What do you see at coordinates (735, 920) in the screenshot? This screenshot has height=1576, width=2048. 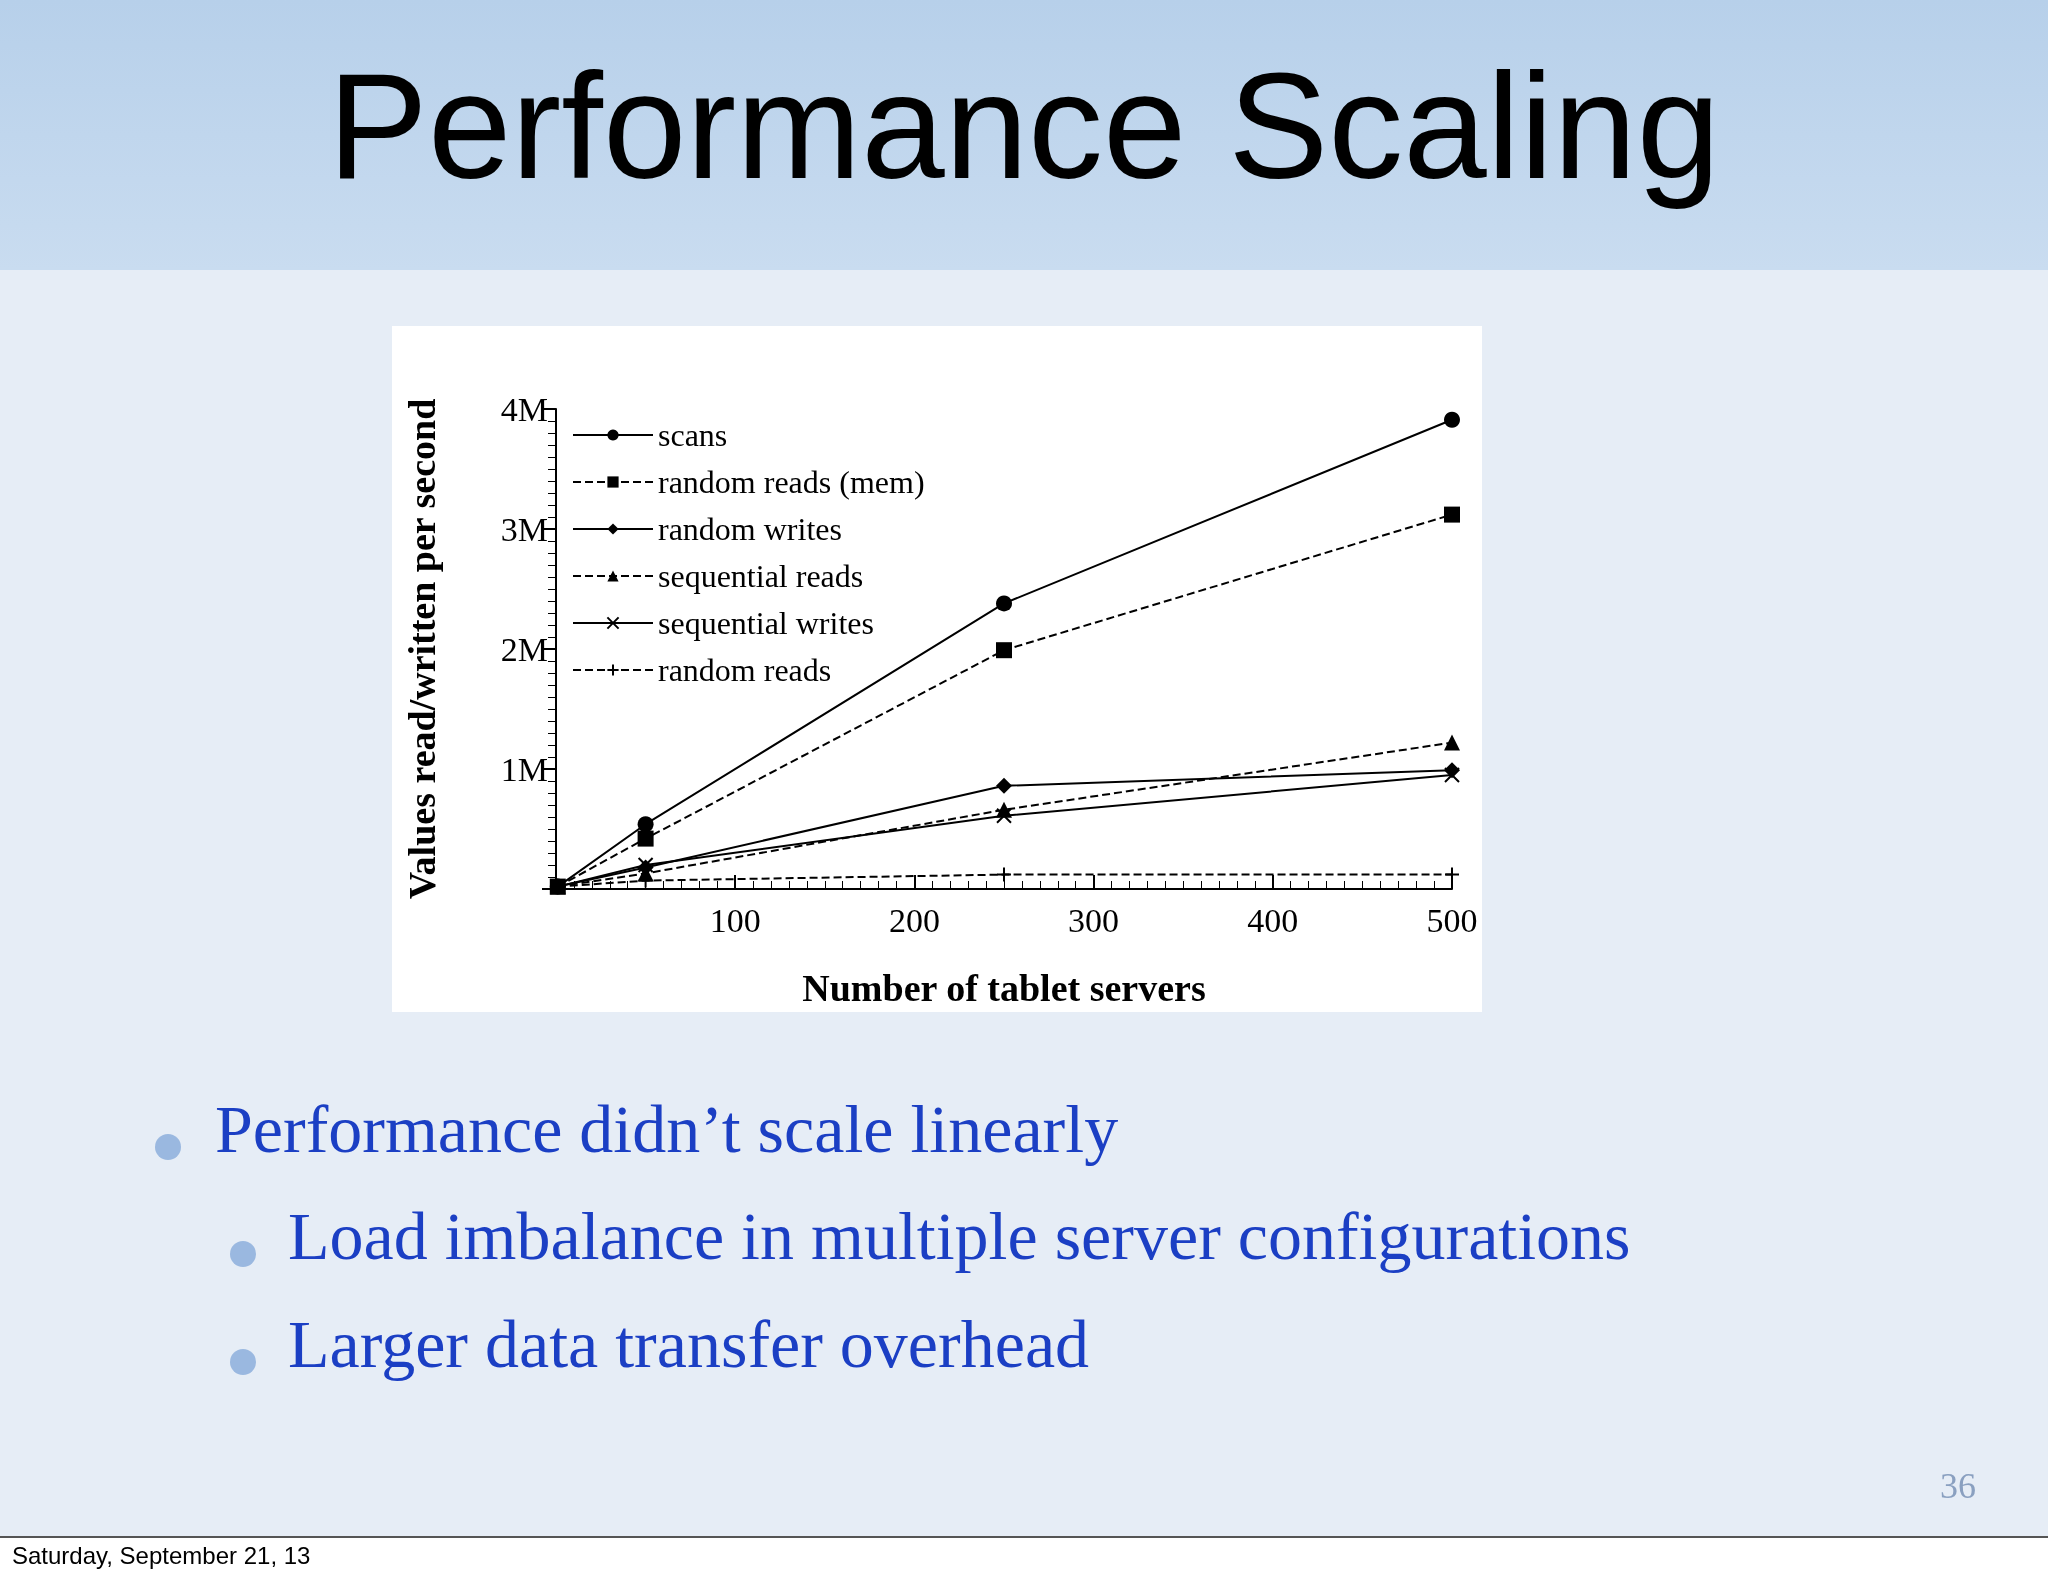 I see `x-tick-label: 100` at bounding box center [735, 920].